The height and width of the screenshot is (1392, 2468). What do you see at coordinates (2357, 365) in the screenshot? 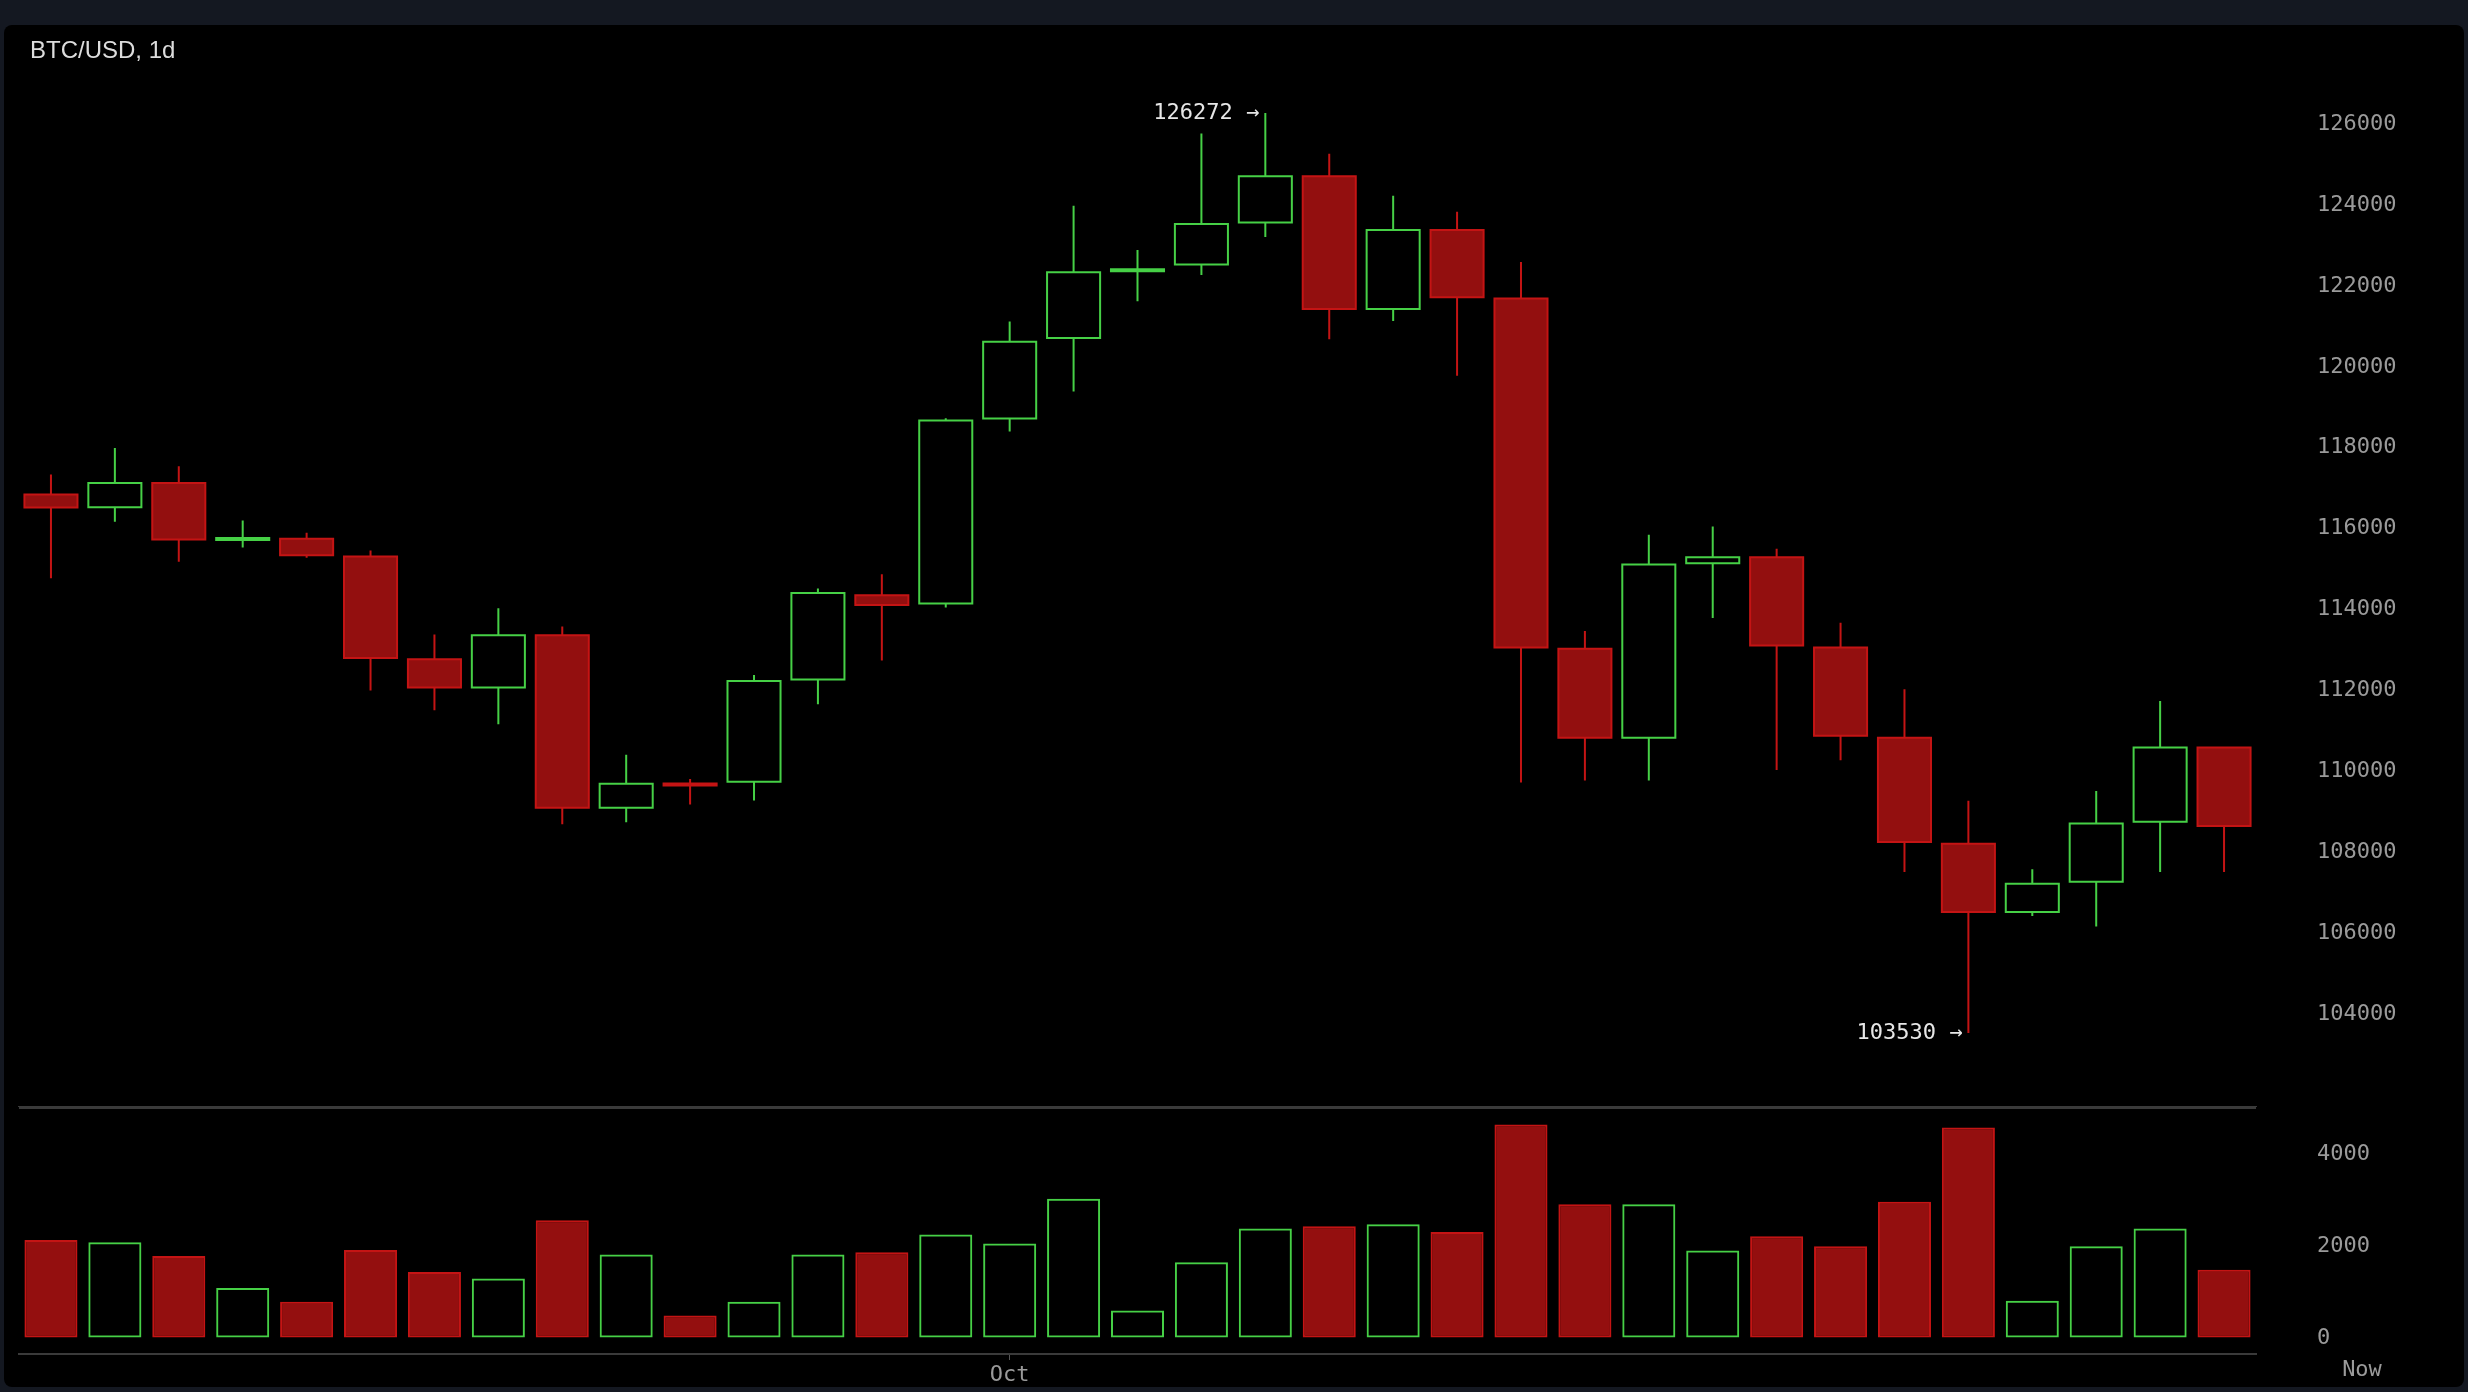
I see `y-tick-label: 120000` at bounding box center [2357, 365].